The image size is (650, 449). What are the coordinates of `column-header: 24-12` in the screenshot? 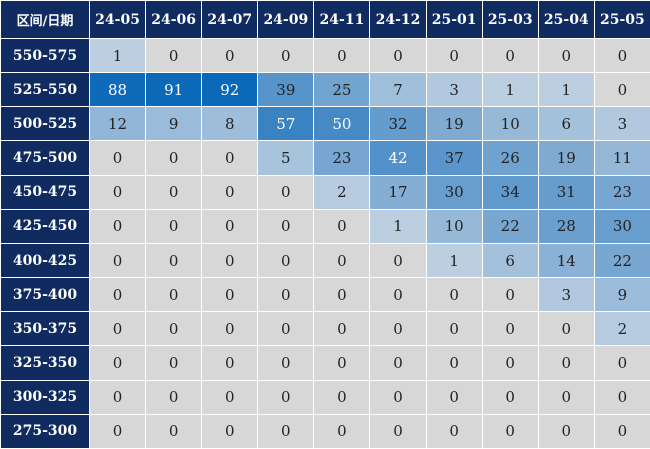 It's located at (398, 20).